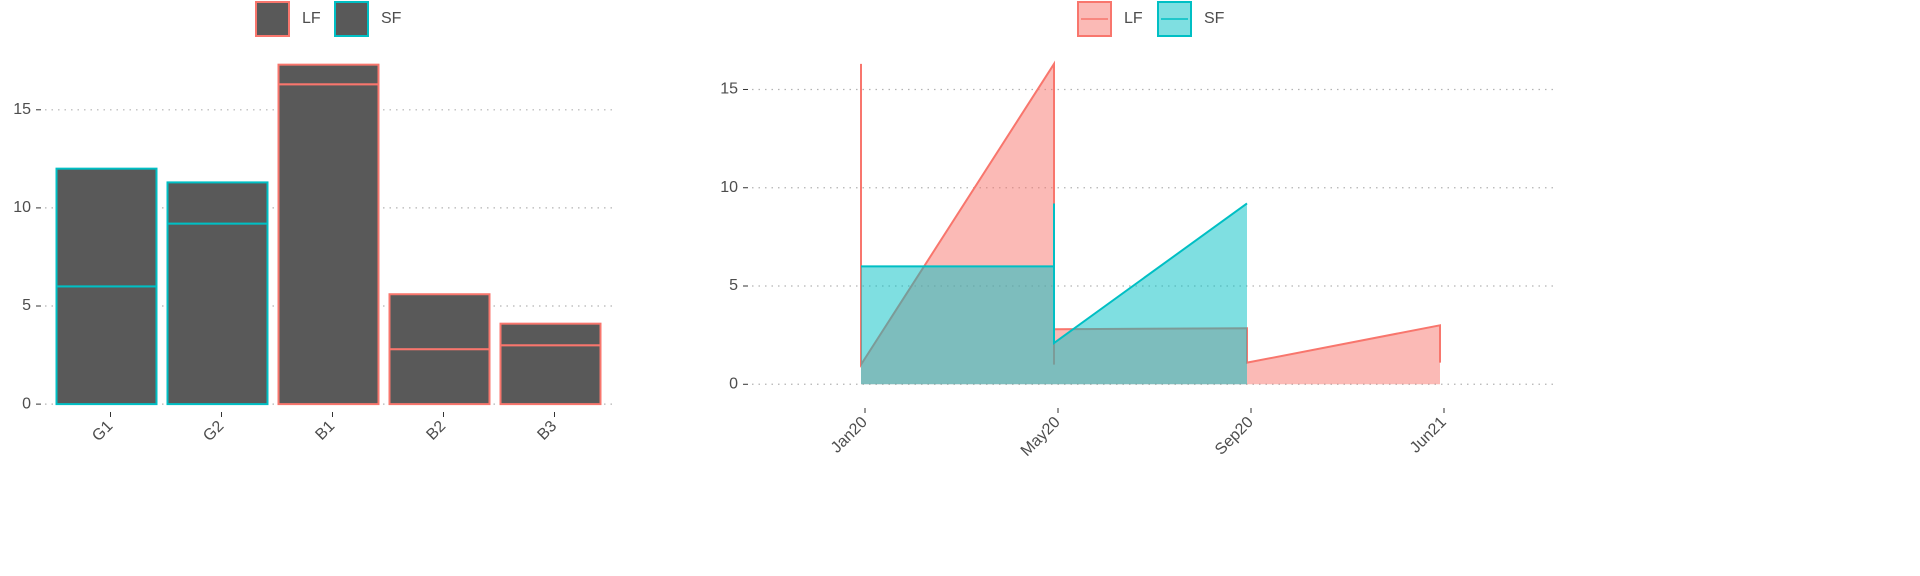  Describe the element at coordinates (102, 431) in the screenshot. I see `x-tick-label: G1` at that location.